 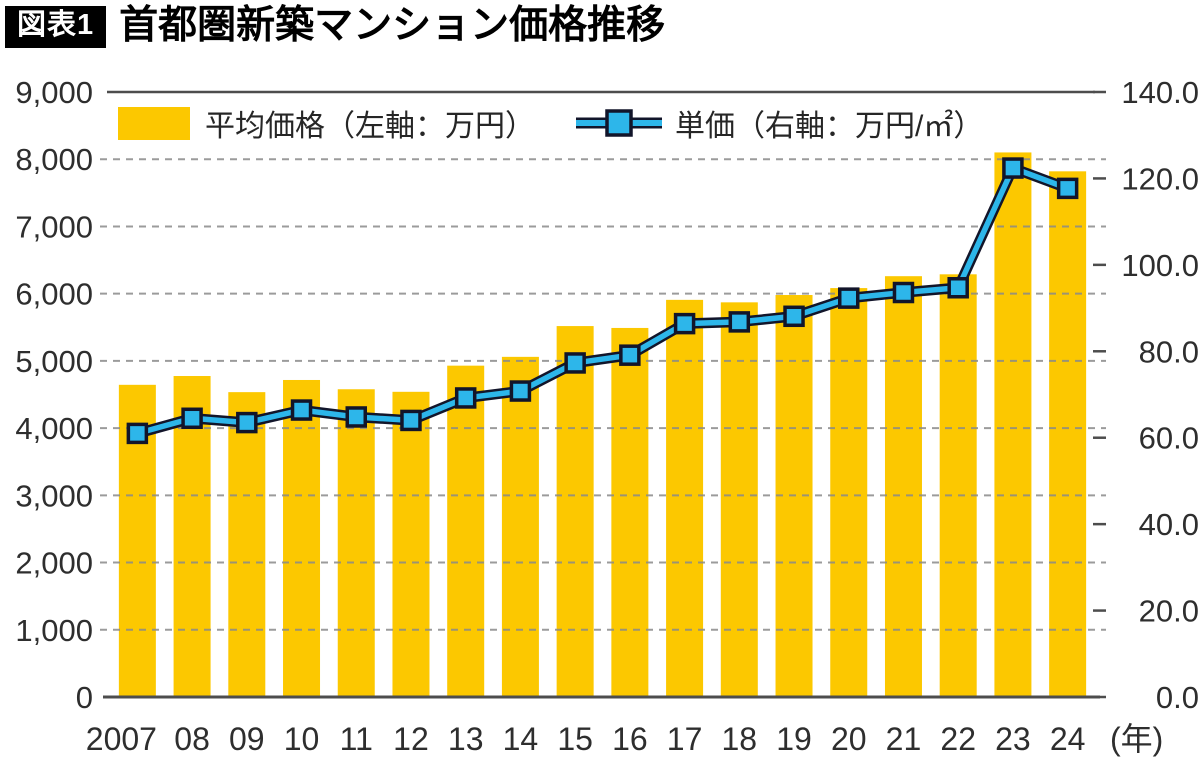 What do you see at coordinates (1169, 611) in the screenshot?
I see `right-axis-label-20: 20.0` at bounding box center [1169, 611].